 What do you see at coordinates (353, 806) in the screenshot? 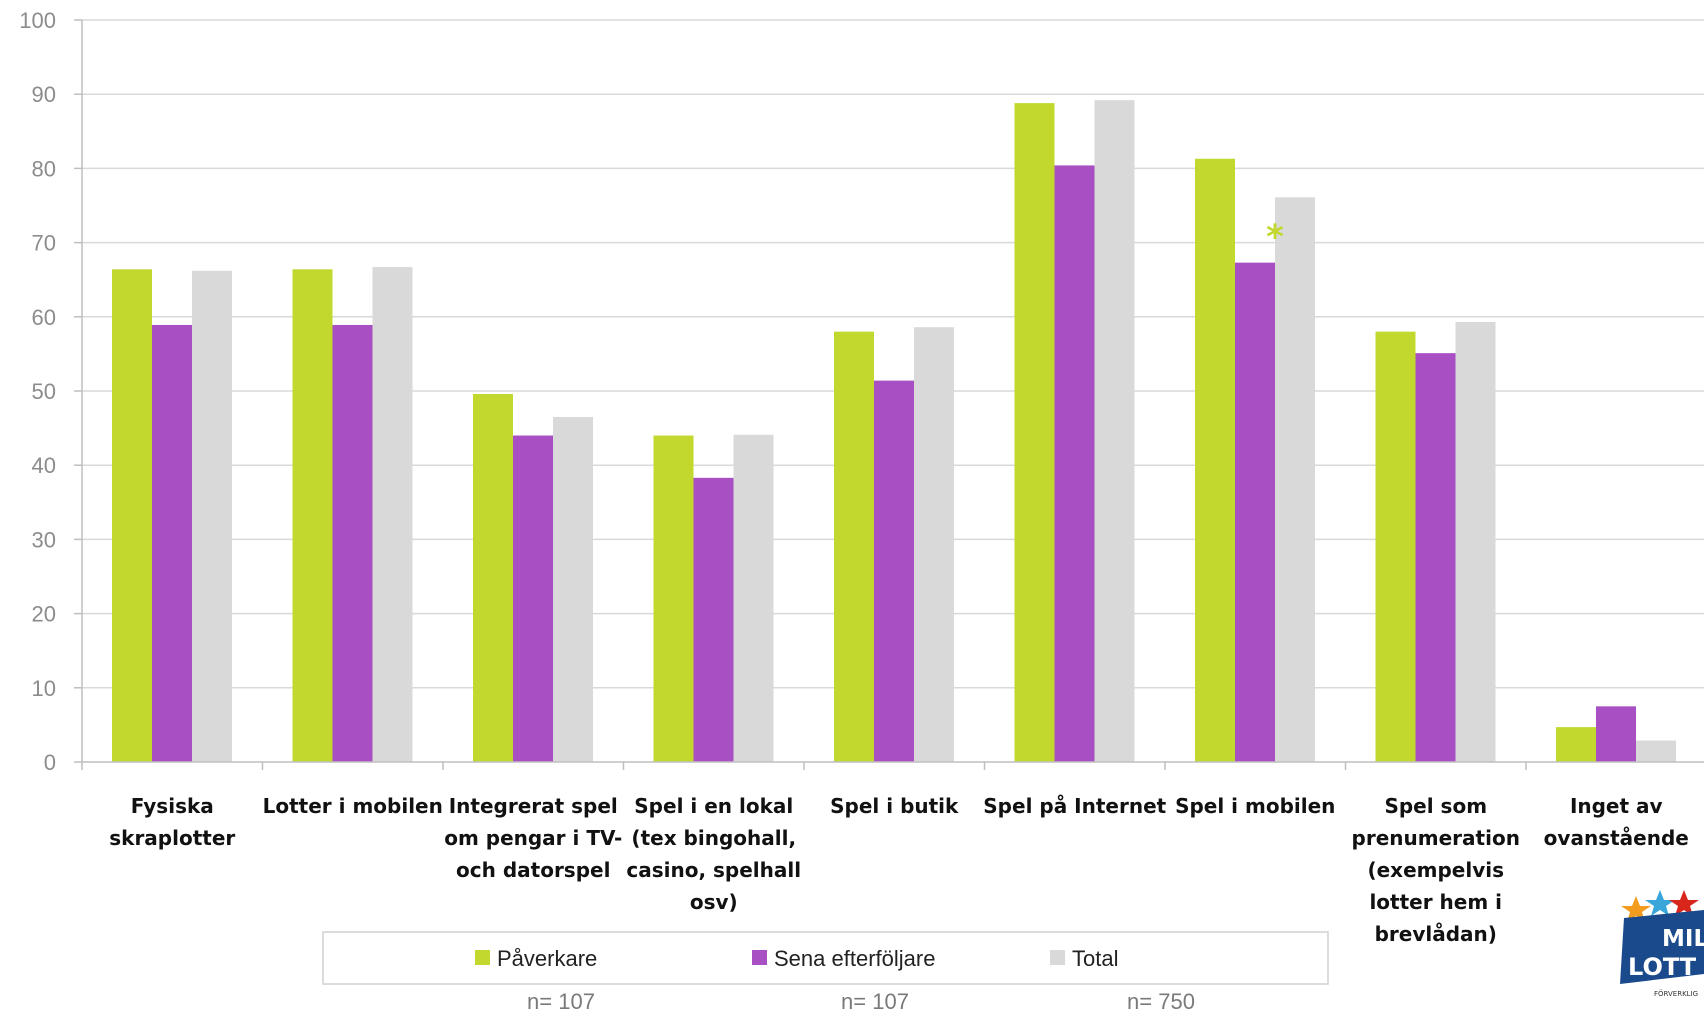
I see `x-category-label: Lotter i mobilen` at bounding box center [353, 806].